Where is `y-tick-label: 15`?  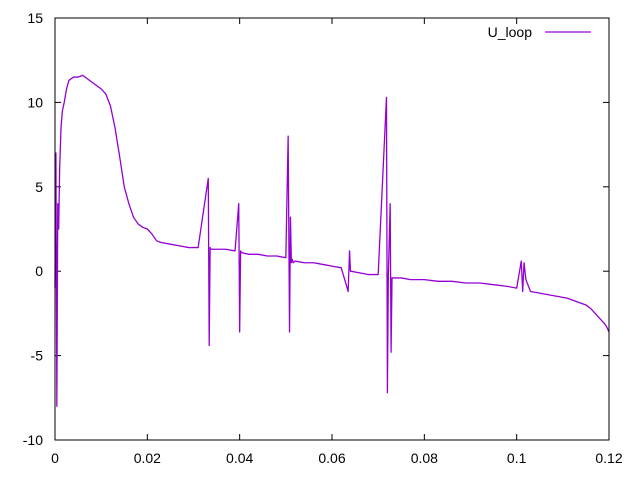 y-tick-label: 15 is located at coordinates (35, 18).